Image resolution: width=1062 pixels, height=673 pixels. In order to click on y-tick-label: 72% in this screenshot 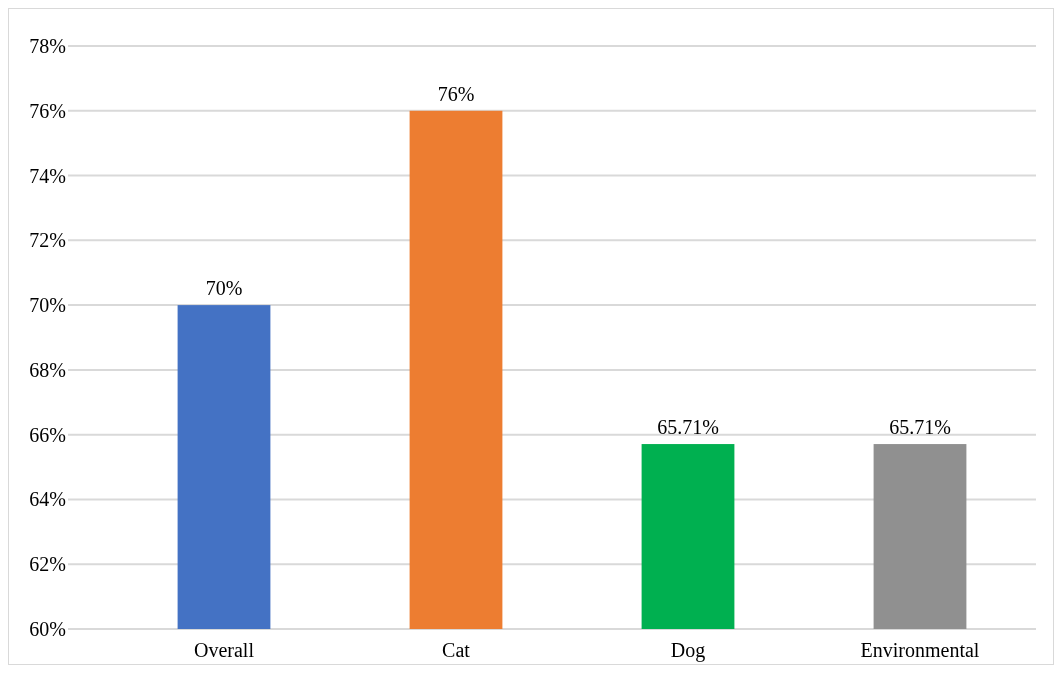, I will do `click(47, 240)`.